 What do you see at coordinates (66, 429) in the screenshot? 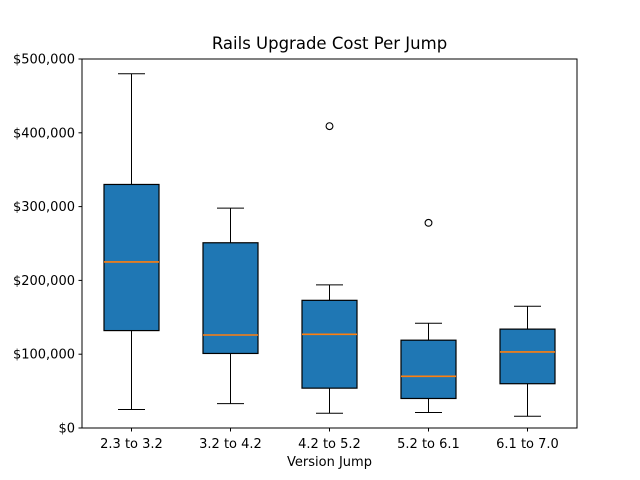
I see `y-tick-label: $0` at bounding box center [66, 429].